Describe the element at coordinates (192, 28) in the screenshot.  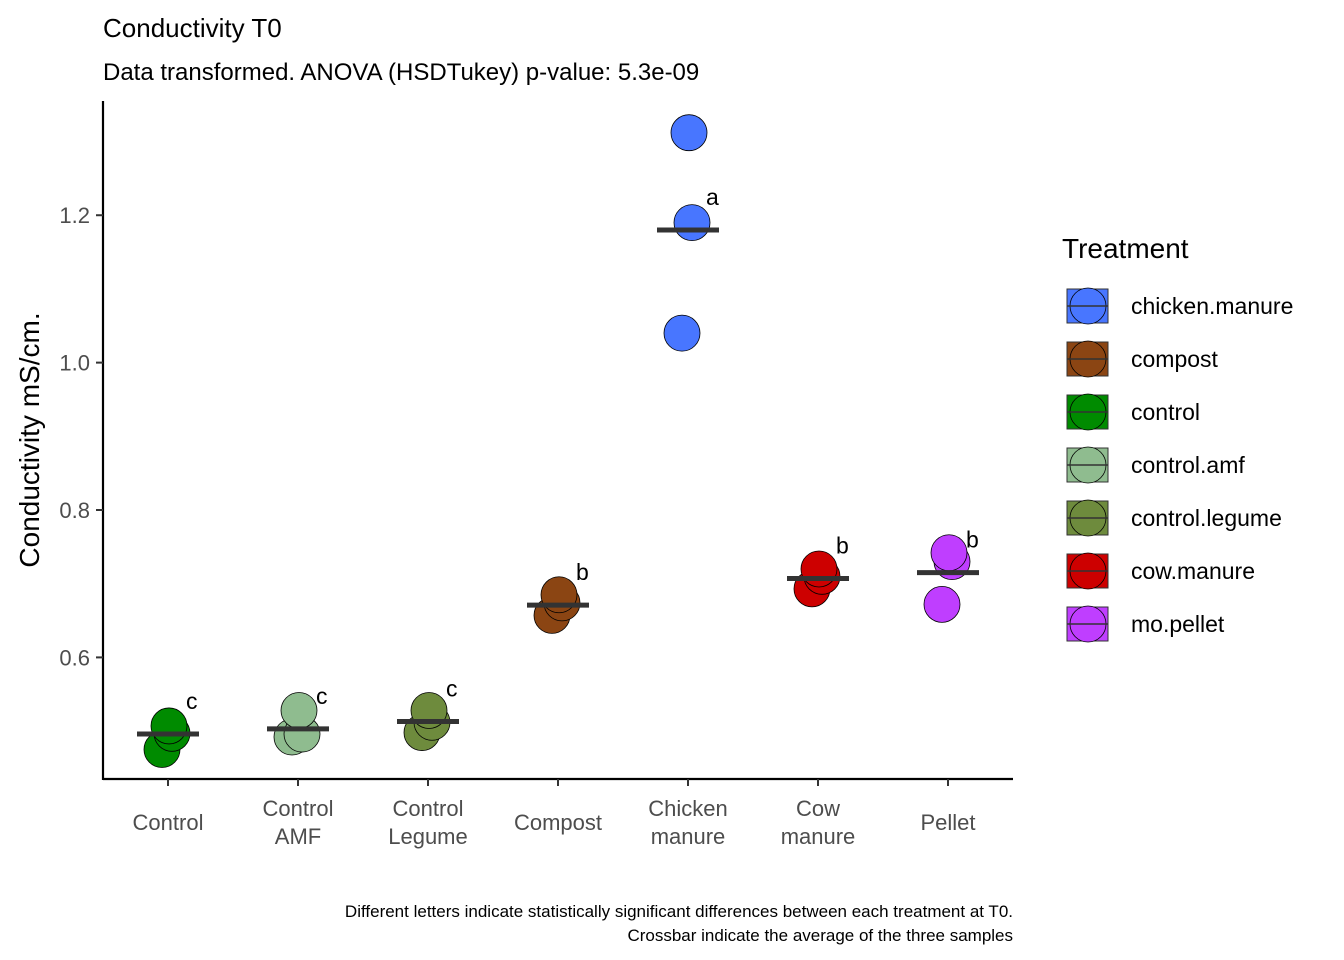
I see `chart-title: Conductivity T0` at that location.